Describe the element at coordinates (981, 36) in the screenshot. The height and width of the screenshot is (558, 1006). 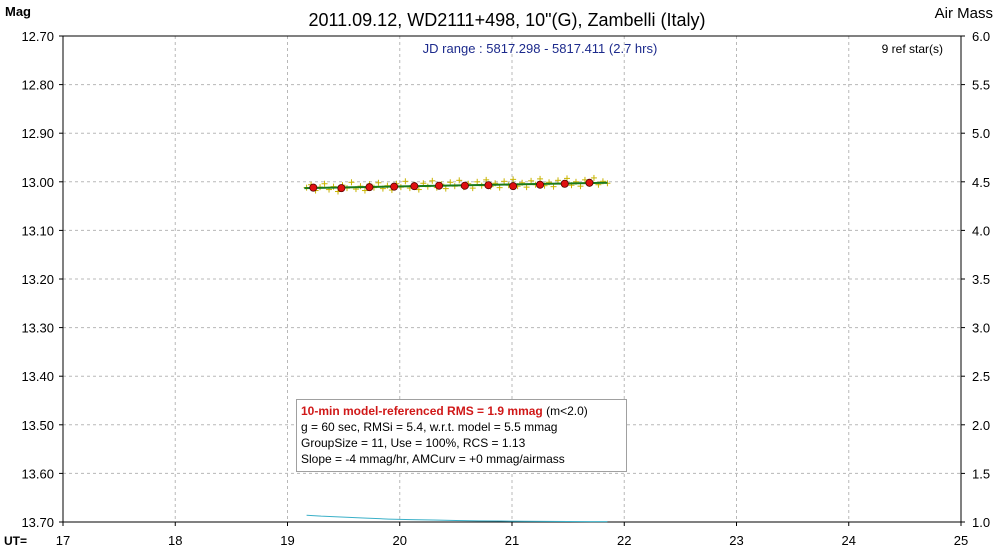
I see `airmass-tick-label: 6.0` at that location.